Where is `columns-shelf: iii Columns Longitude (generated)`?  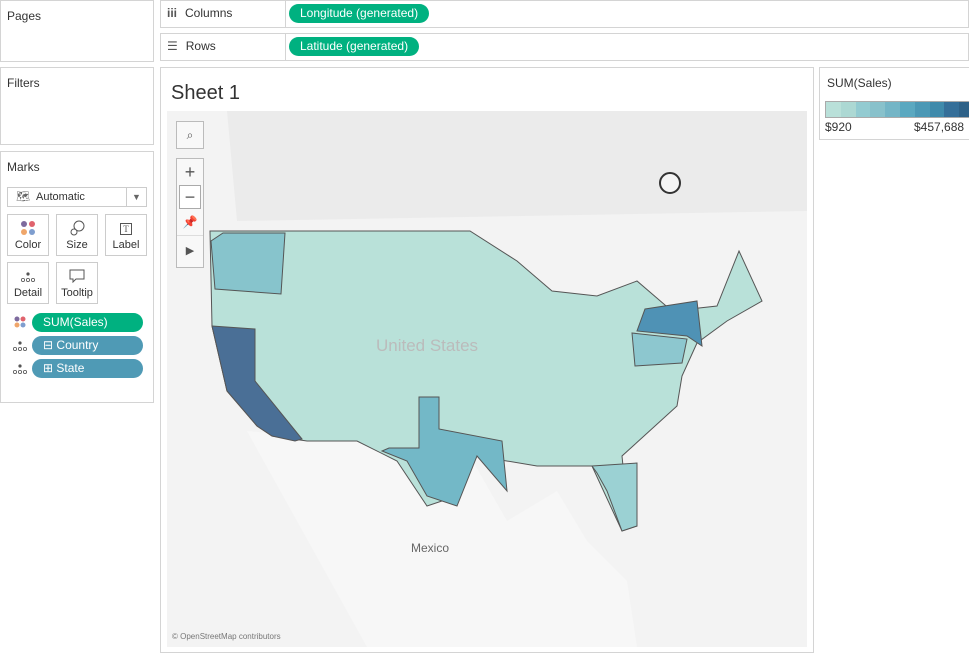 columns-shelf: iii Columns Longitude (generated) is located at coordinates (564, 14).